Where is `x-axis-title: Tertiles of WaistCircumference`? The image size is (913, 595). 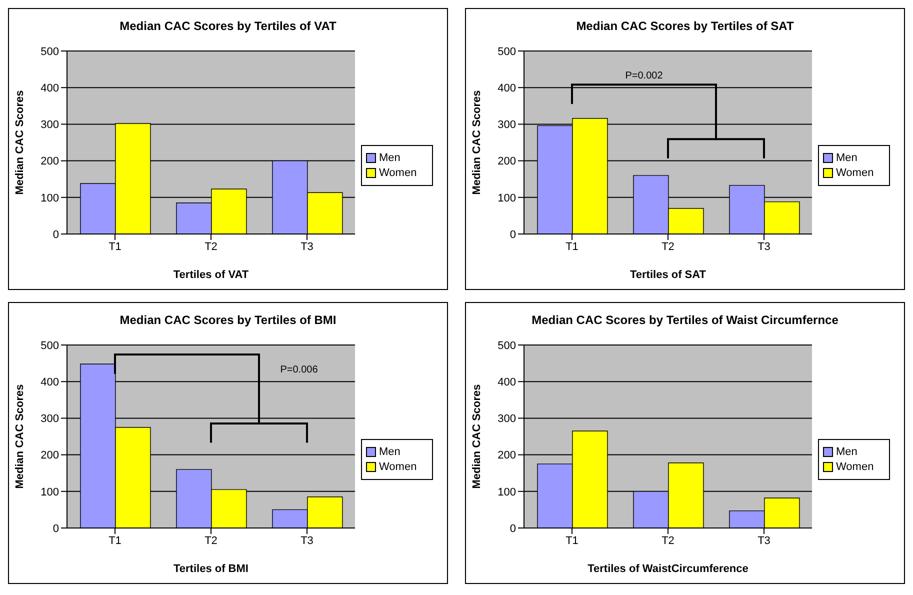 x-axis-title: Tertiles of WaistCircumference is located at coordinates (668, 569).